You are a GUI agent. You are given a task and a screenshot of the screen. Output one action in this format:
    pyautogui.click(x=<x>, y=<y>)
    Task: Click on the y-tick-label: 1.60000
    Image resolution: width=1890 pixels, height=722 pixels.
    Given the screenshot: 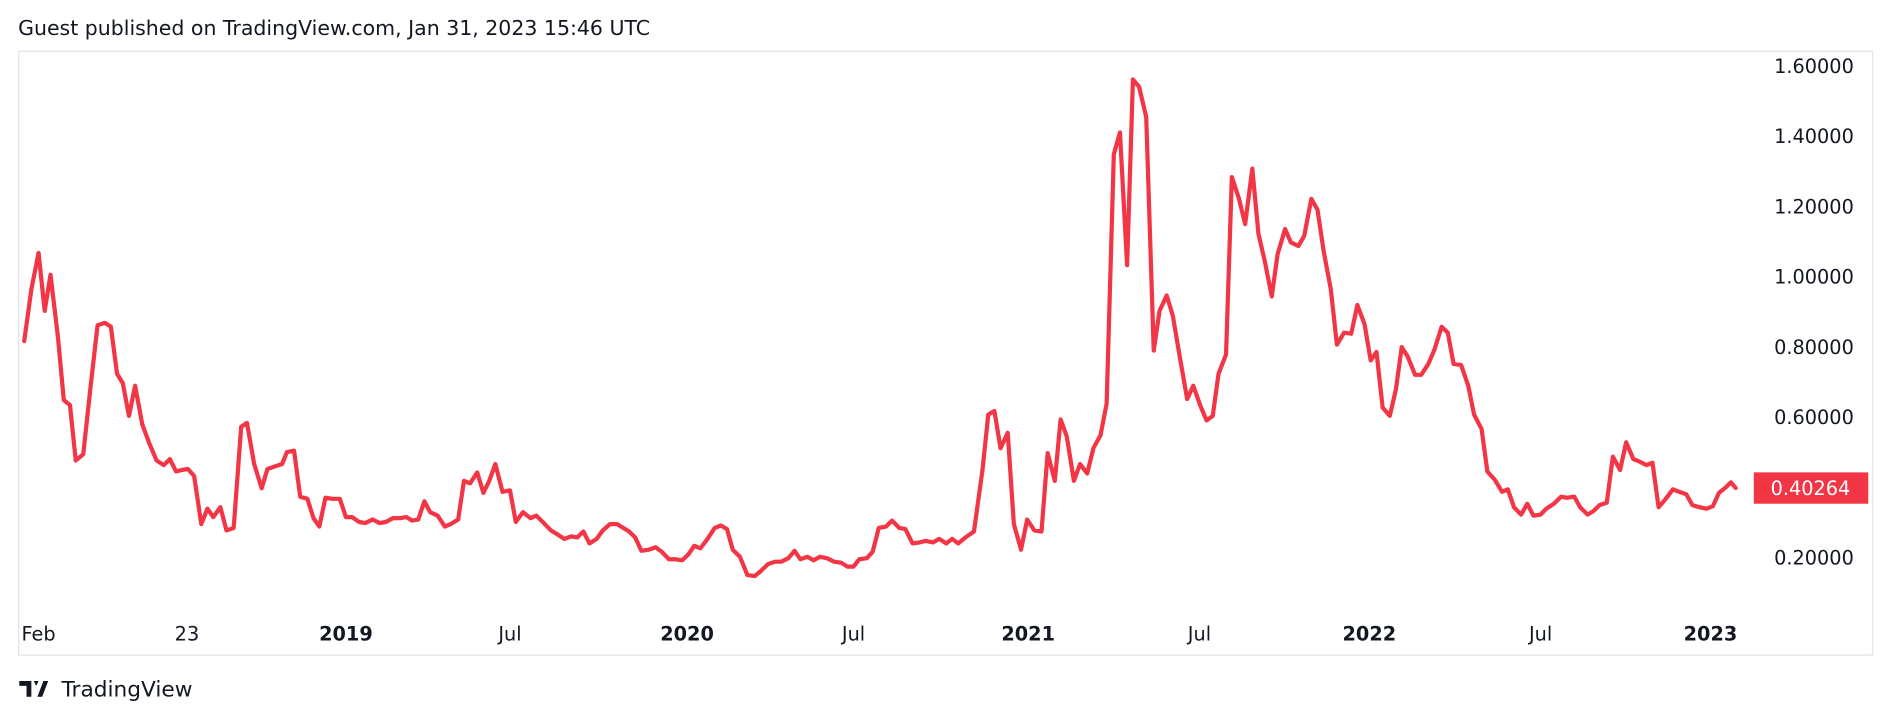 What is the action you would take?
    pyautogui.click(x=1814, y=66)
    